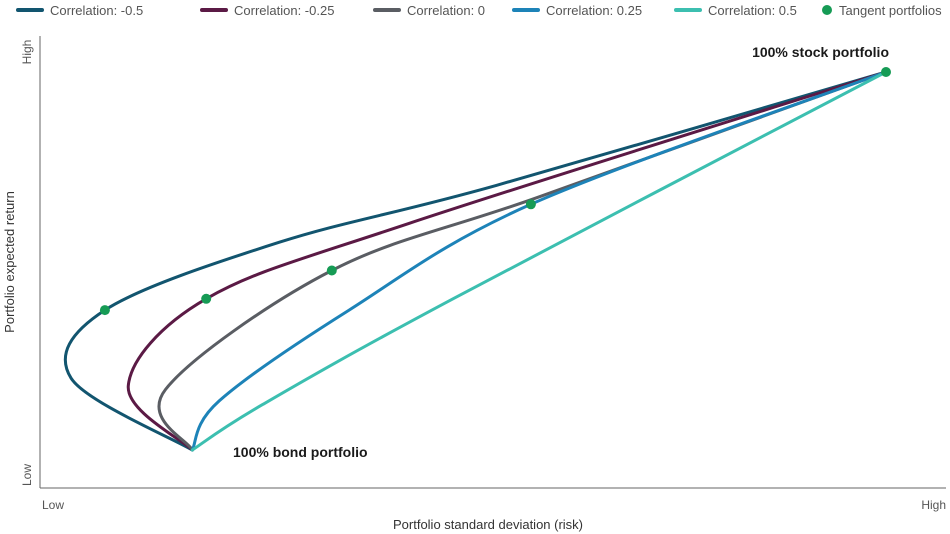 The image size is (950, 534). Describe the element at coordinates (890, 10) in the screenshot. I see `legend-label: Tangent portfolios` at that location.